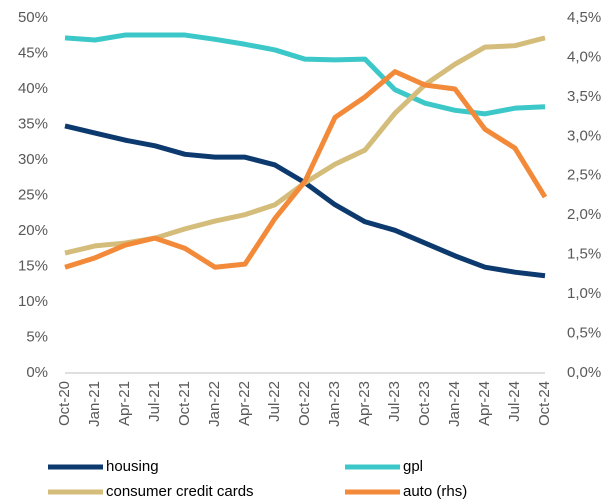 Image resolution: width=610 pixels, height=504 pixels. What do you see at coordinates (132, 466) in the screenshot?
I see `legend-label: housing` at bounding box center [132, 466].